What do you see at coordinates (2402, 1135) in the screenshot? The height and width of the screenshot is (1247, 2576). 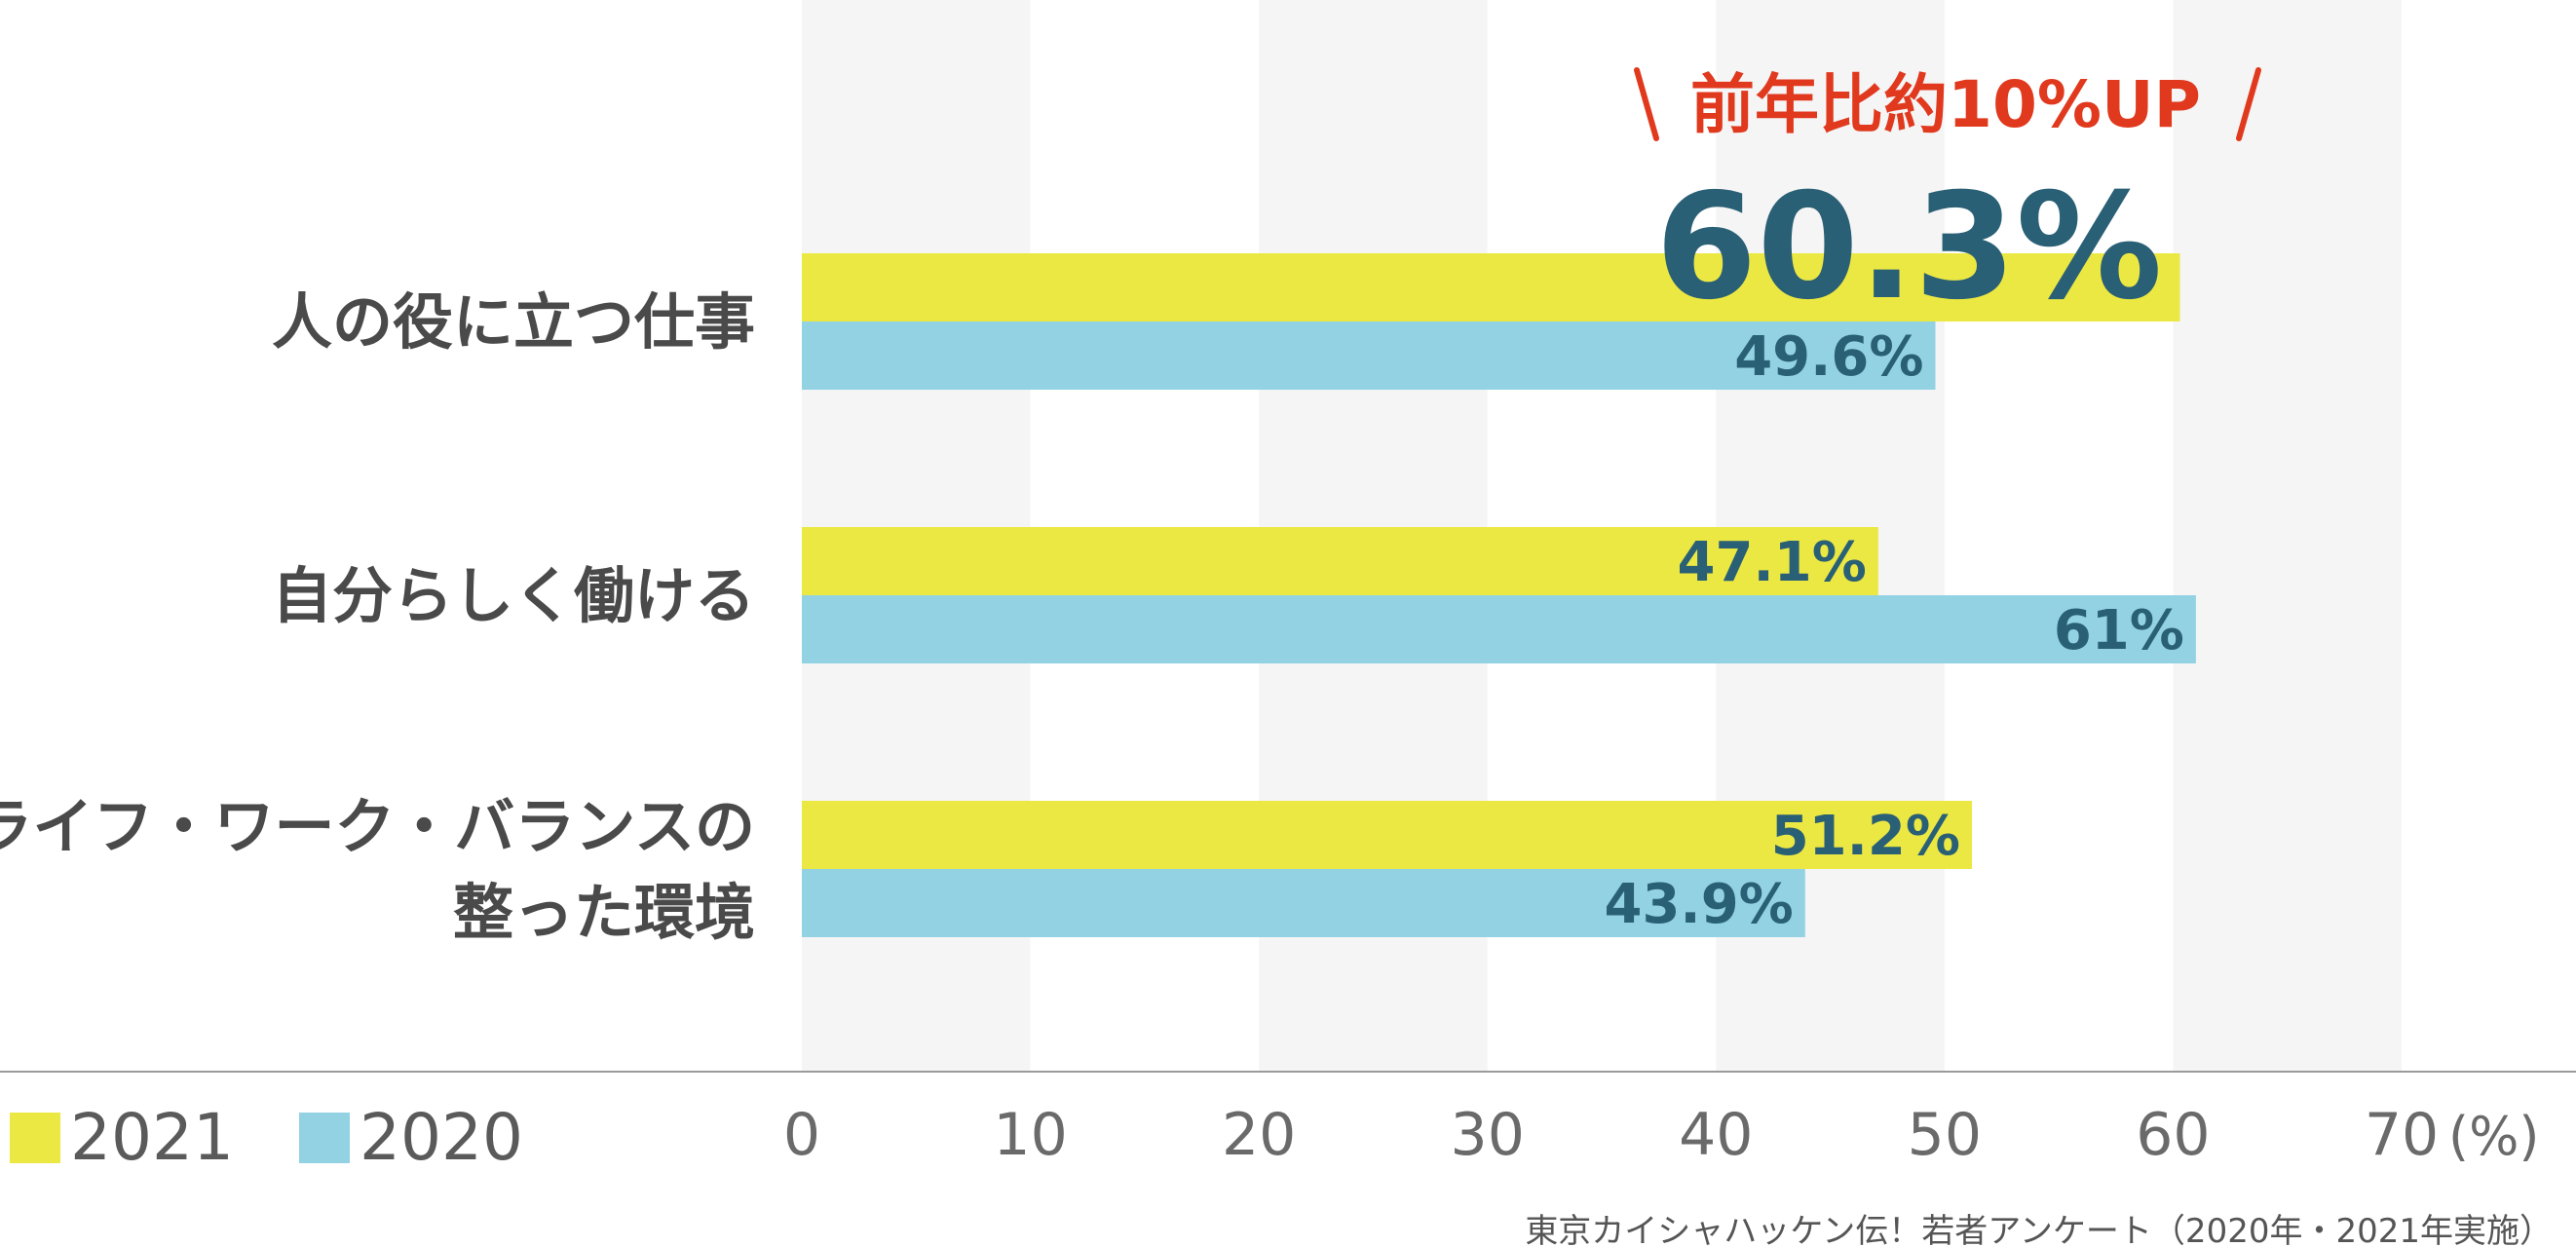 I see `x-tick-label: 70` at bounding box center [2402, 1135].